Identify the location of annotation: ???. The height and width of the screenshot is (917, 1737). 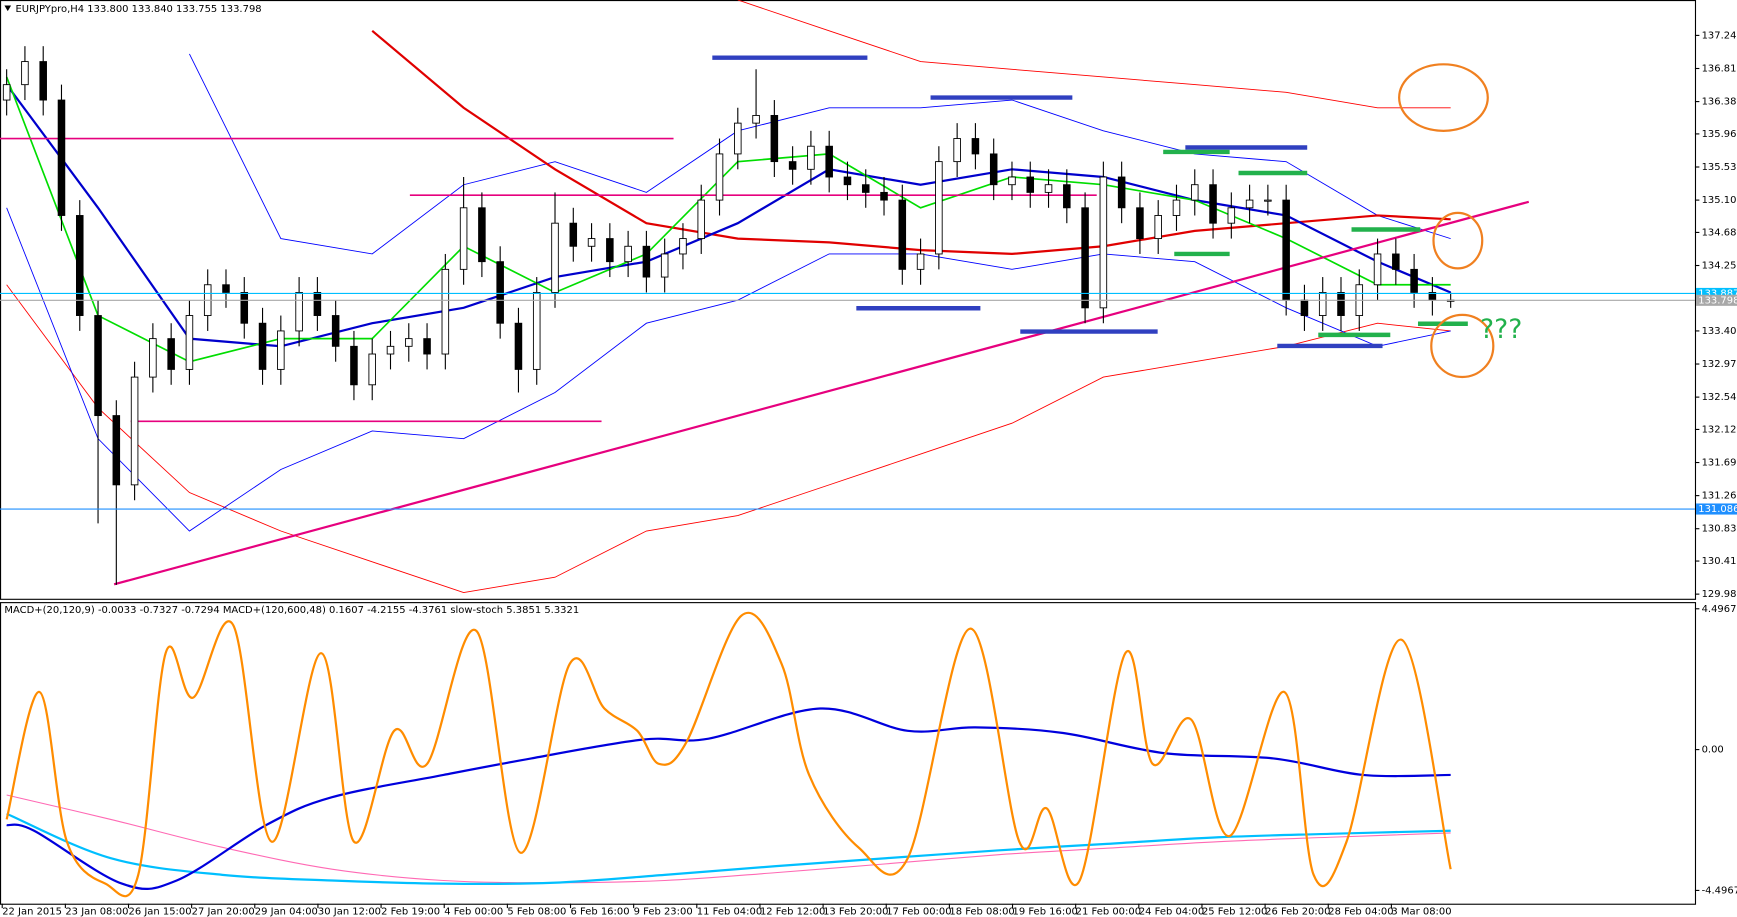
(1501, 329).